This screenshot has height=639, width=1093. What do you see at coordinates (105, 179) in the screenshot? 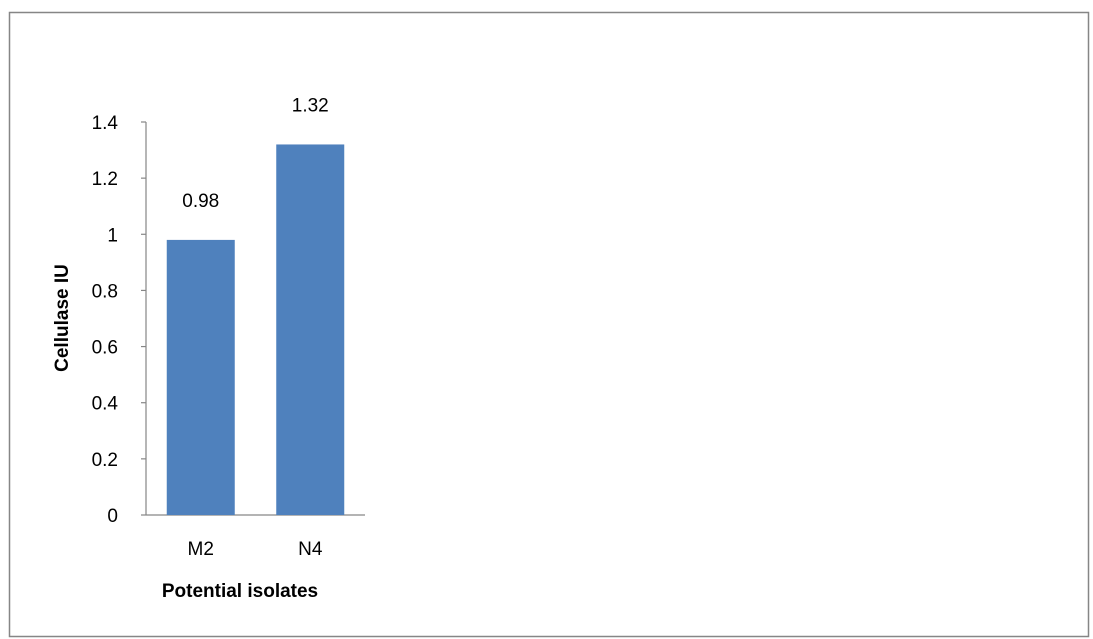
I see `y-tick-label: 1.2` at bounding box center [105, 179].